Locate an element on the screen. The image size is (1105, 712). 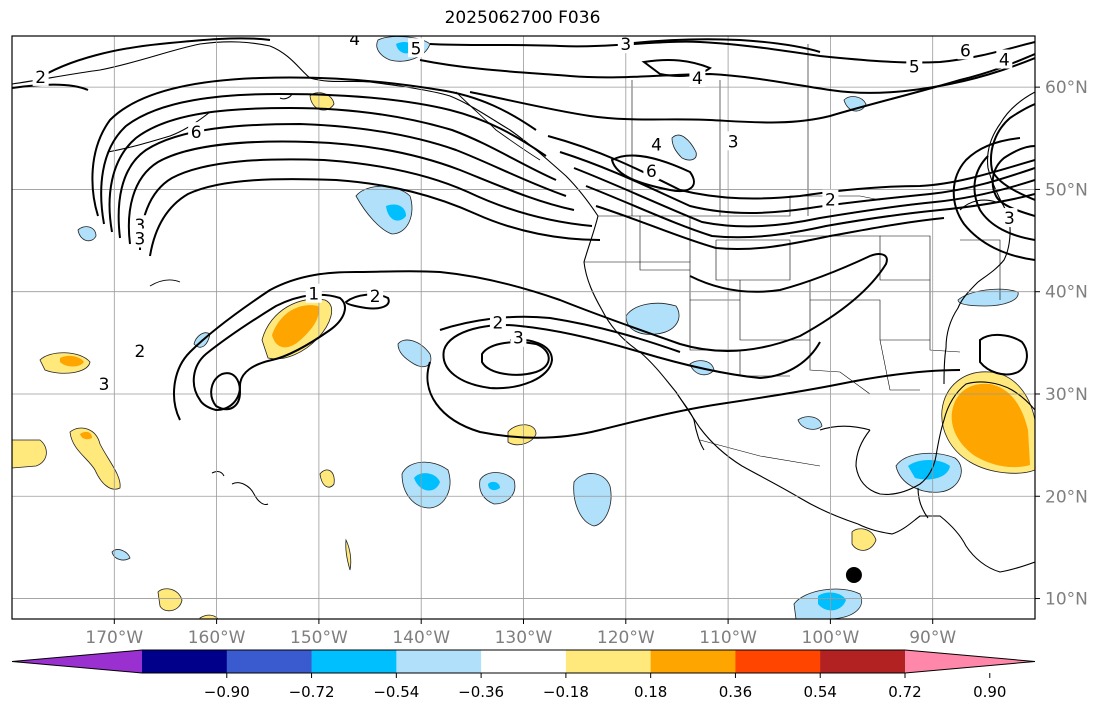
lon-tick-label: 160°W is located at coordinates (217, 638).